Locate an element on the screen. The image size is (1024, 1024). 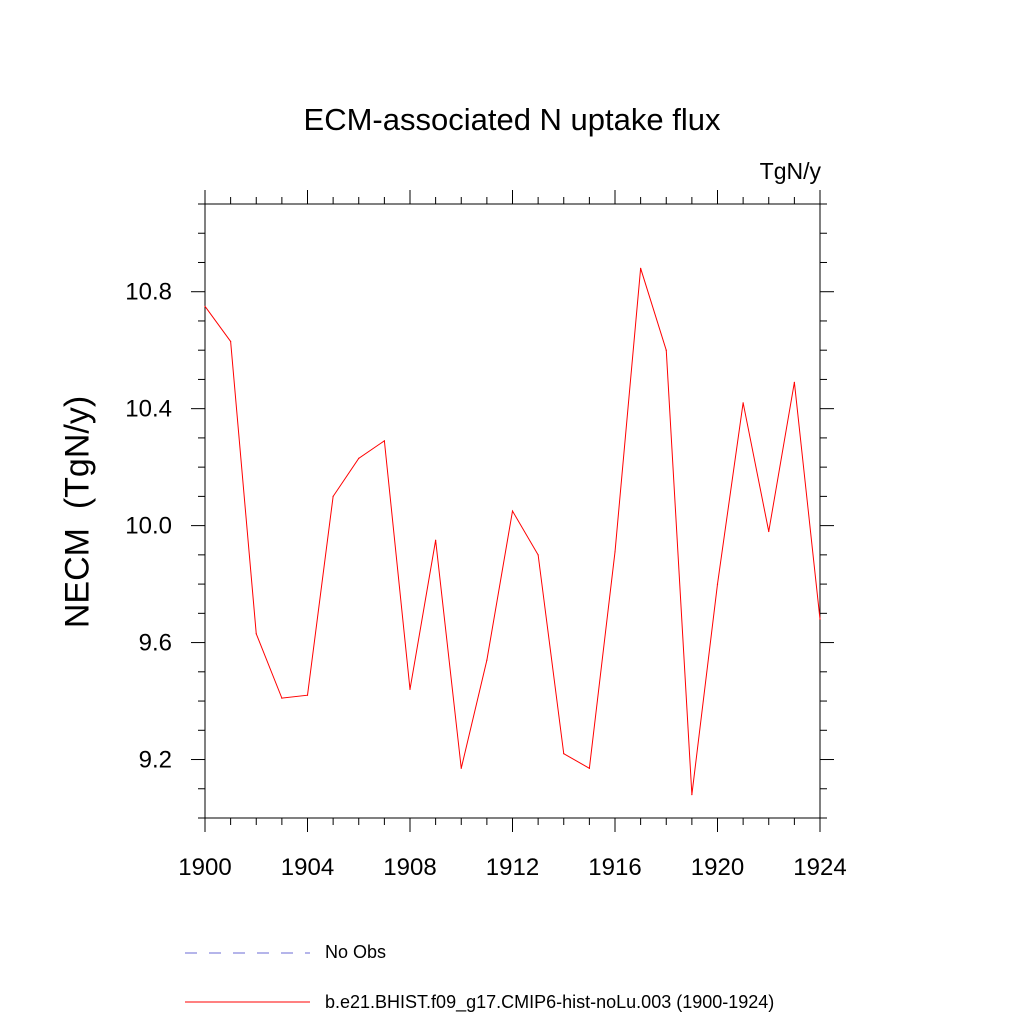
y-tick-label: 9.2 is located at coordinates (155, 760).